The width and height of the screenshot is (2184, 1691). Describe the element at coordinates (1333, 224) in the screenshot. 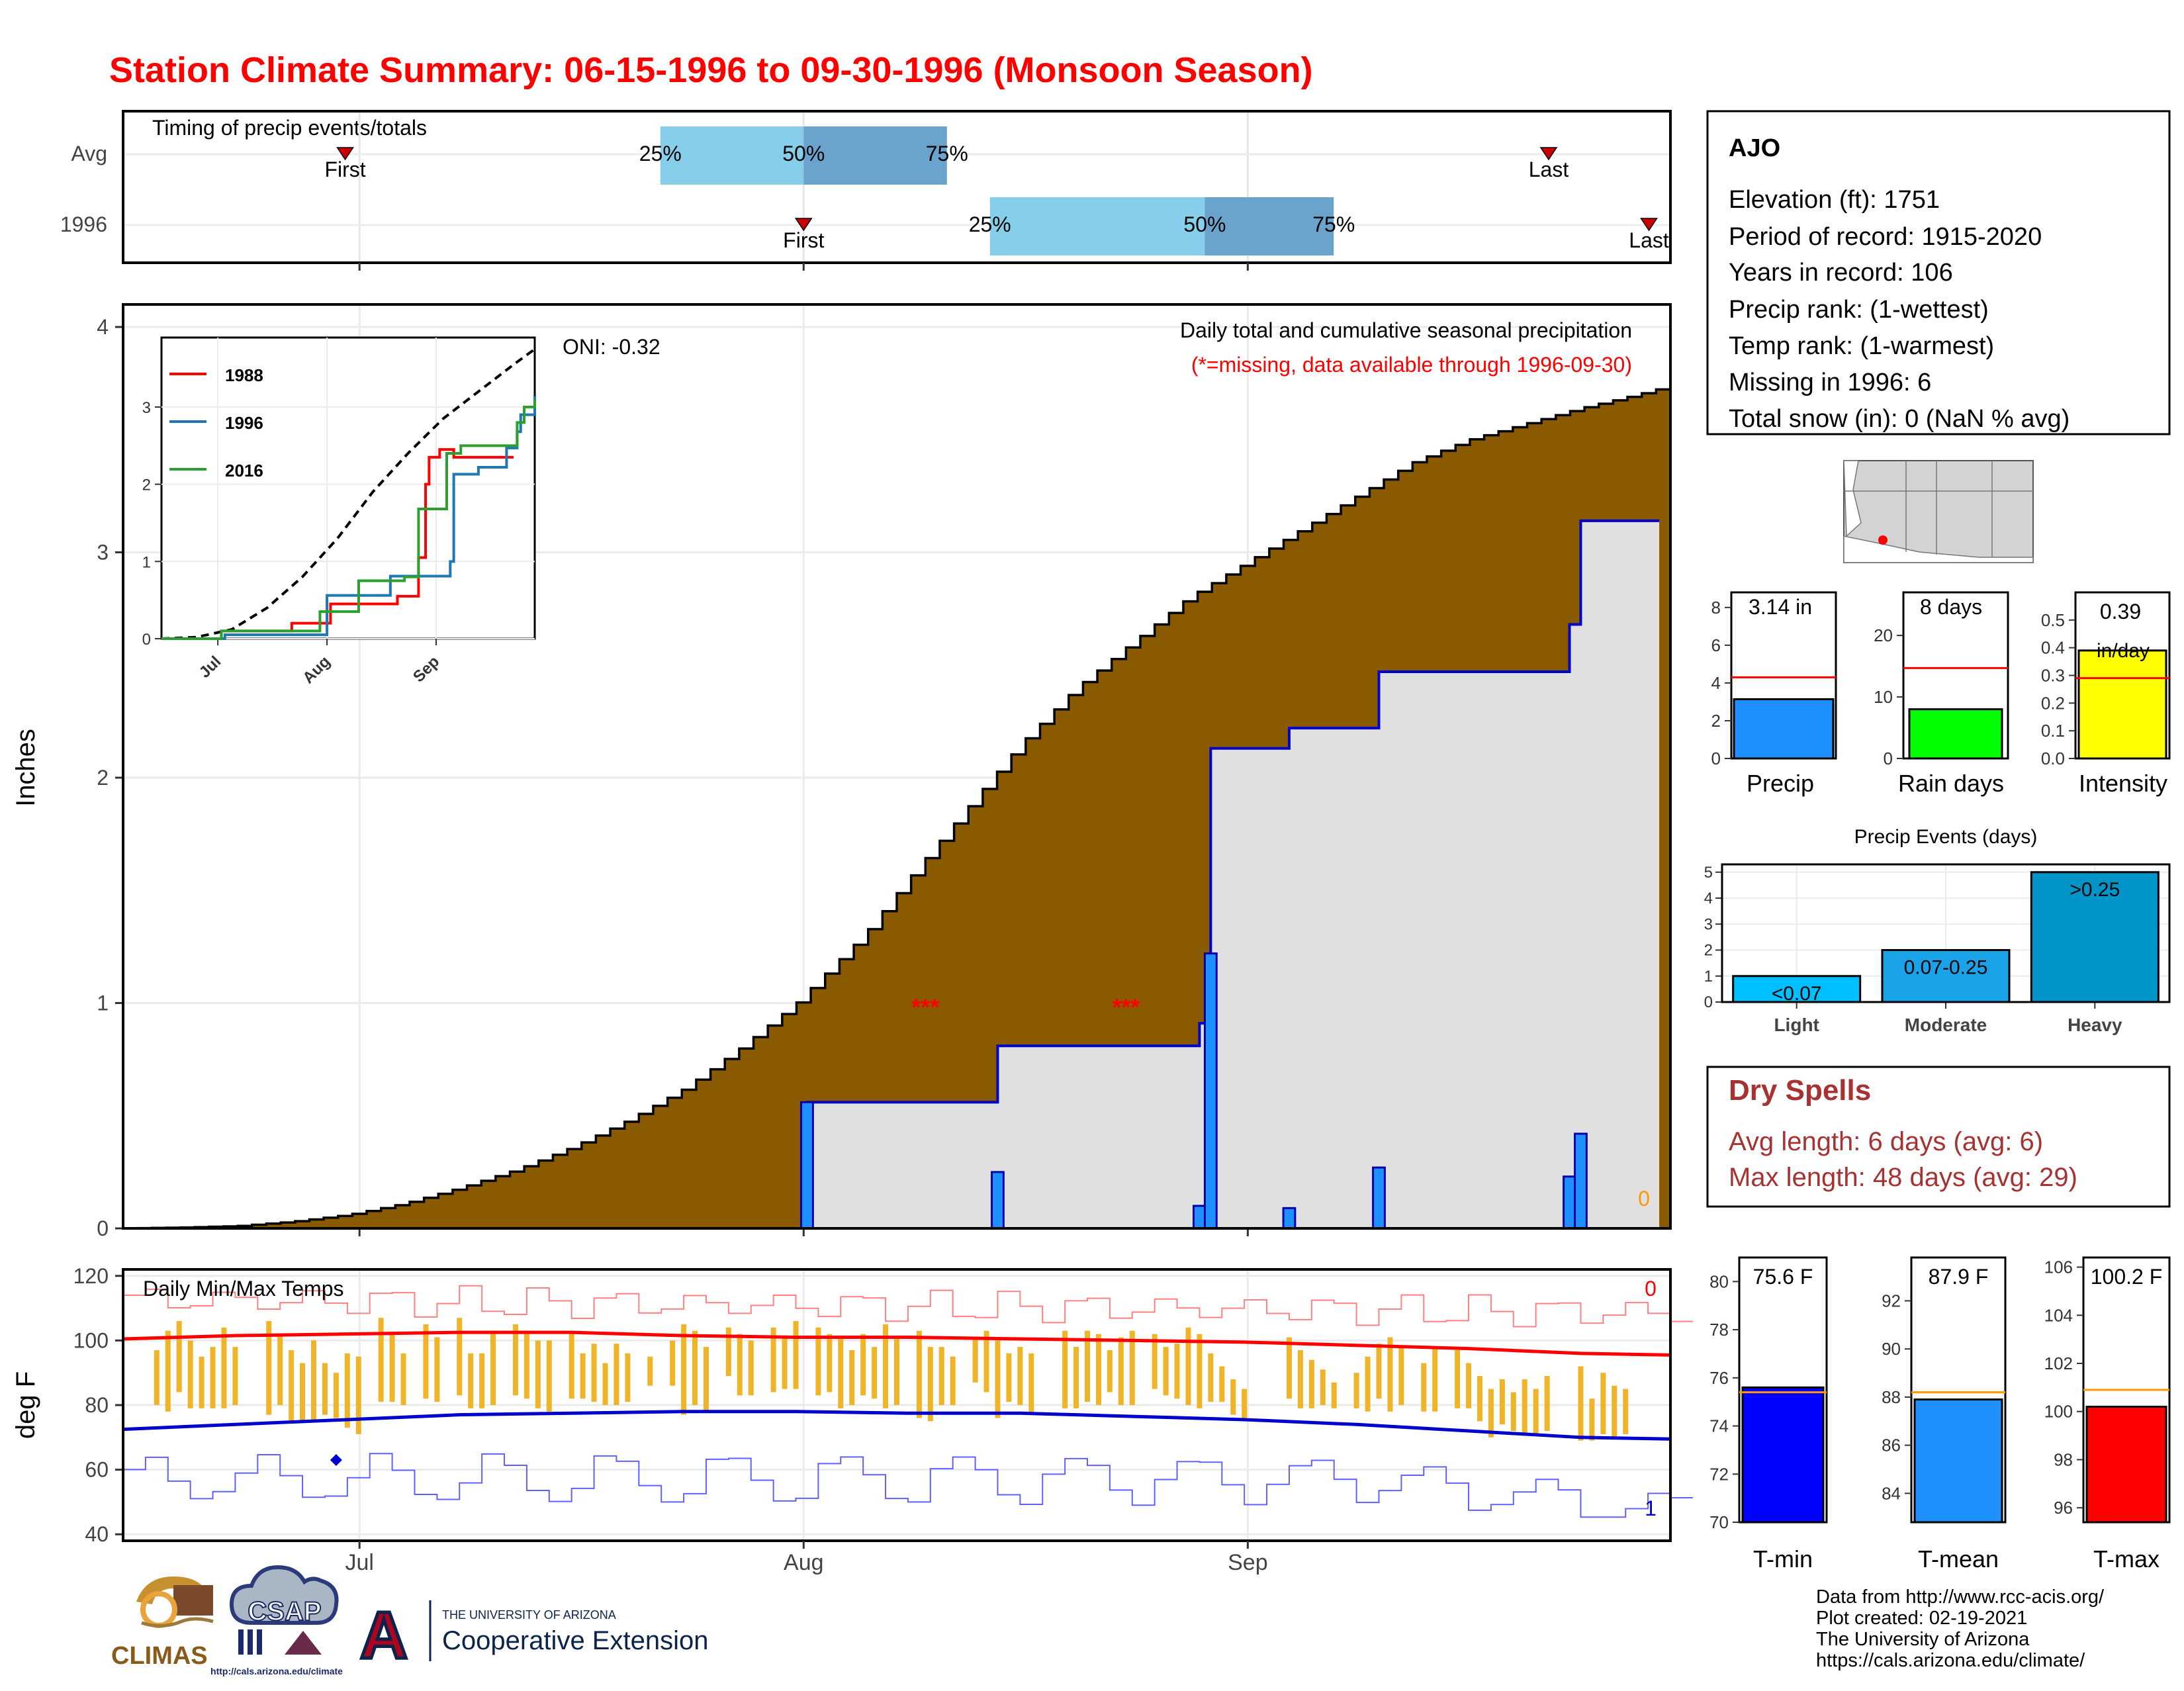

I see `timing-label-q75: 75%` at that location.